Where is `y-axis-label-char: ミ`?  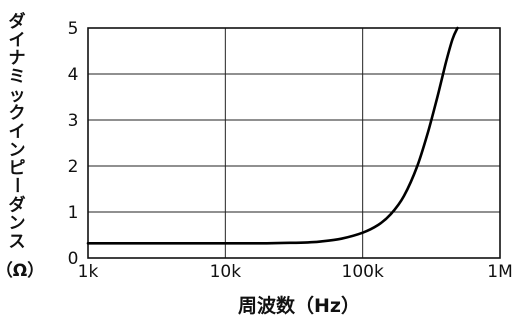
y-axis-label-char: ミ is located at coordinates (17, 77).